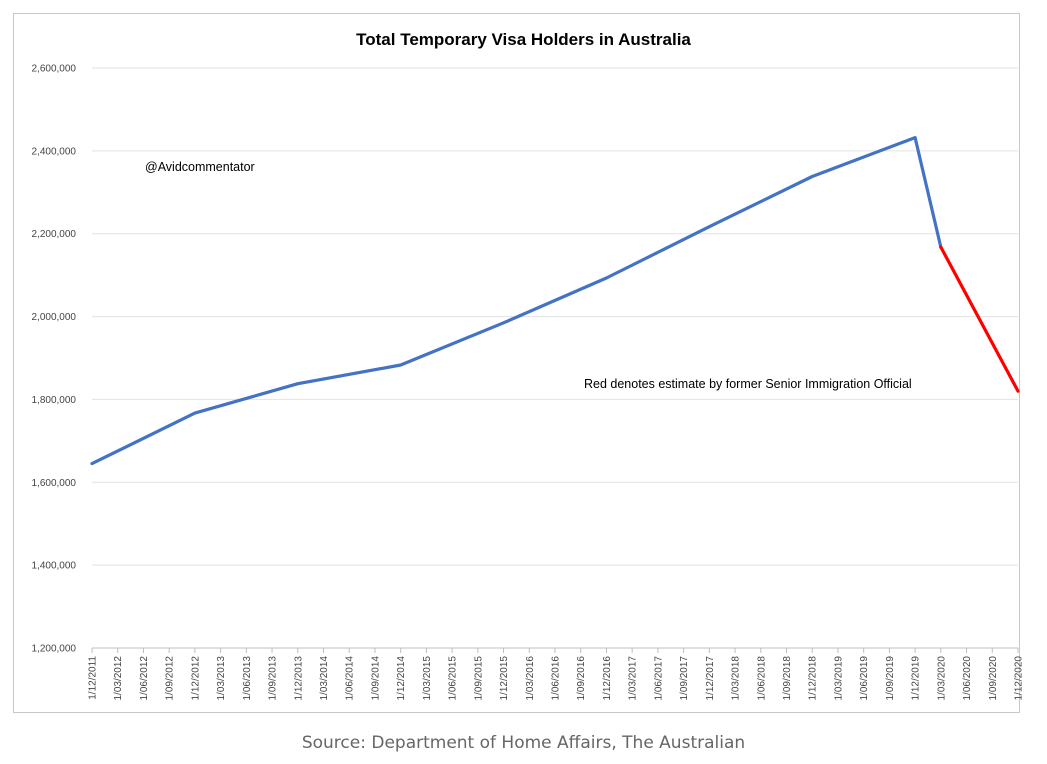 This screenshot has width=1047, height=764. Describe the element at coordinates (453, 678) in the screenshot. I see `x-tick-label: 1/06/2015` at that location.